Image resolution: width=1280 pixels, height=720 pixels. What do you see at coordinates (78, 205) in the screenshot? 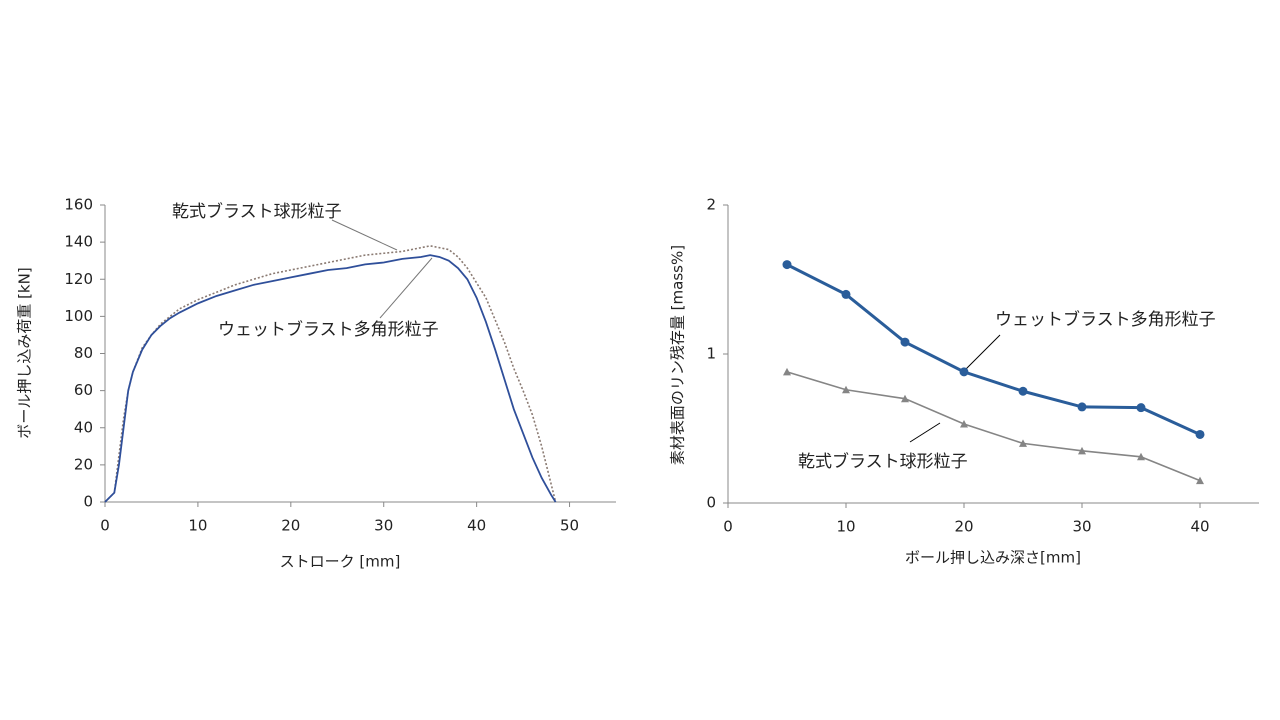
I see `y-tick-label: 160` at bounding box center [78, 205].